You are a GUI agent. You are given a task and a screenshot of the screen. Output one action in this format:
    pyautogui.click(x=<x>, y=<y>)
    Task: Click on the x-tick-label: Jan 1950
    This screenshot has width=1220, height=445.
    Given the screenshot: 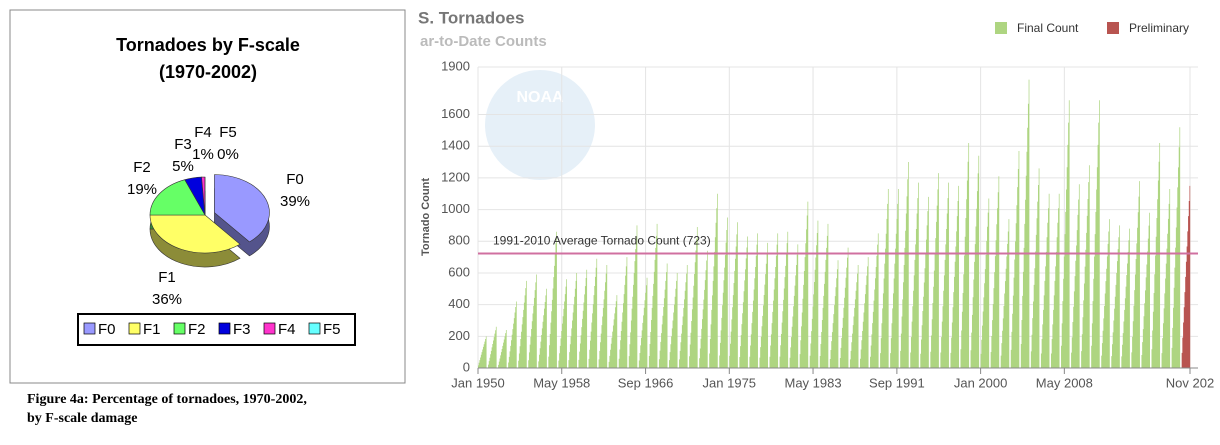 What is the action you would take?
    pyautogui.click(x=478, y=382)
    